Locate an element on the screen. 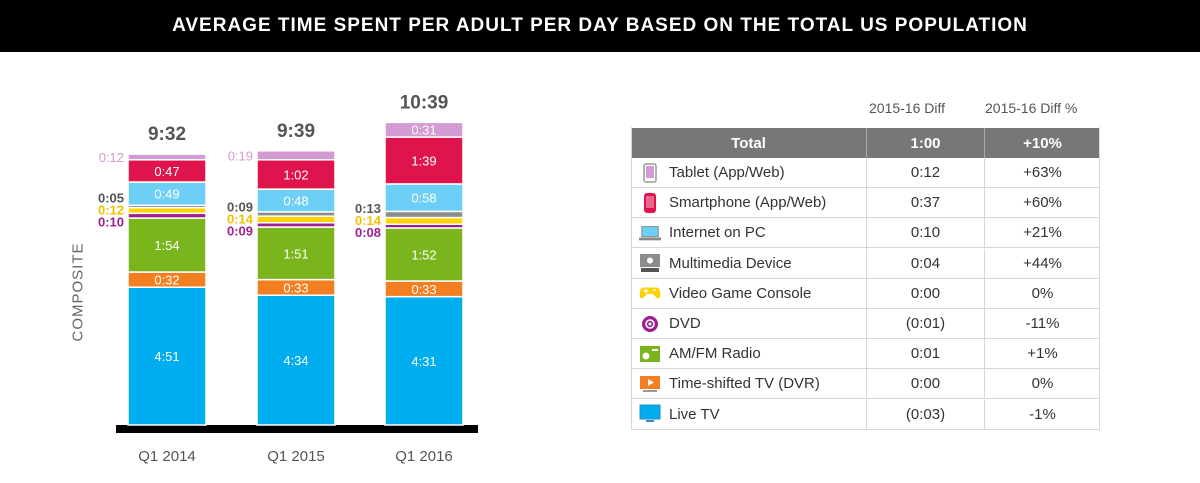 The height and width of the screenshot is (483, 1200). bar-value-label: 0:48 is located at coordinates (295, 201).